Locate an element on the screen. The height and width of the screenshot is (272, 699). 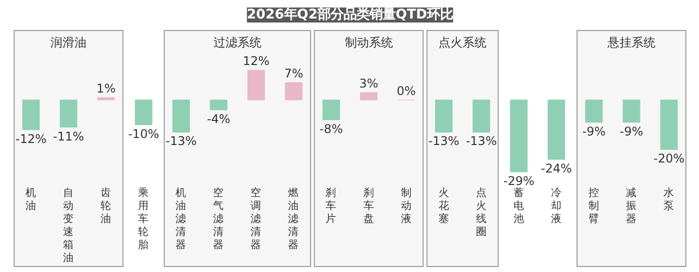
x-tick-label: 机油 is located at coordinates (31, 199).